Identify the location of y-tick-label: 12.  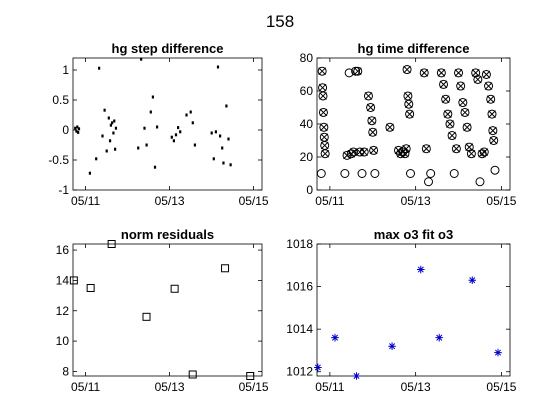
(63, 311).